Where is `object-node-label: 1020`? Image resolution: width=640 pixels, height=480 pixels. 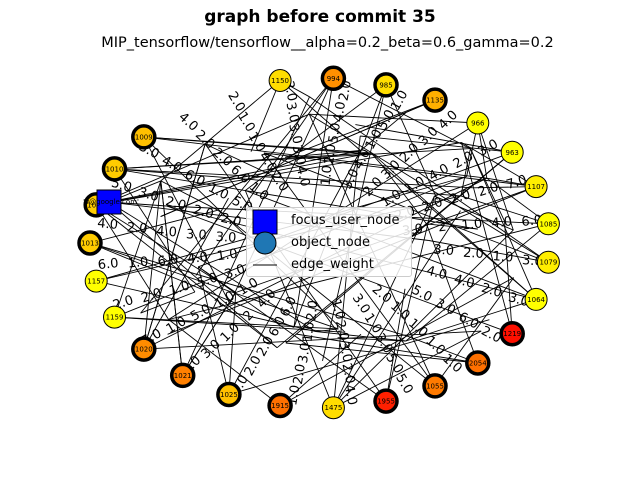
object-node-label: 1020 is located at coordinates (144, 350).